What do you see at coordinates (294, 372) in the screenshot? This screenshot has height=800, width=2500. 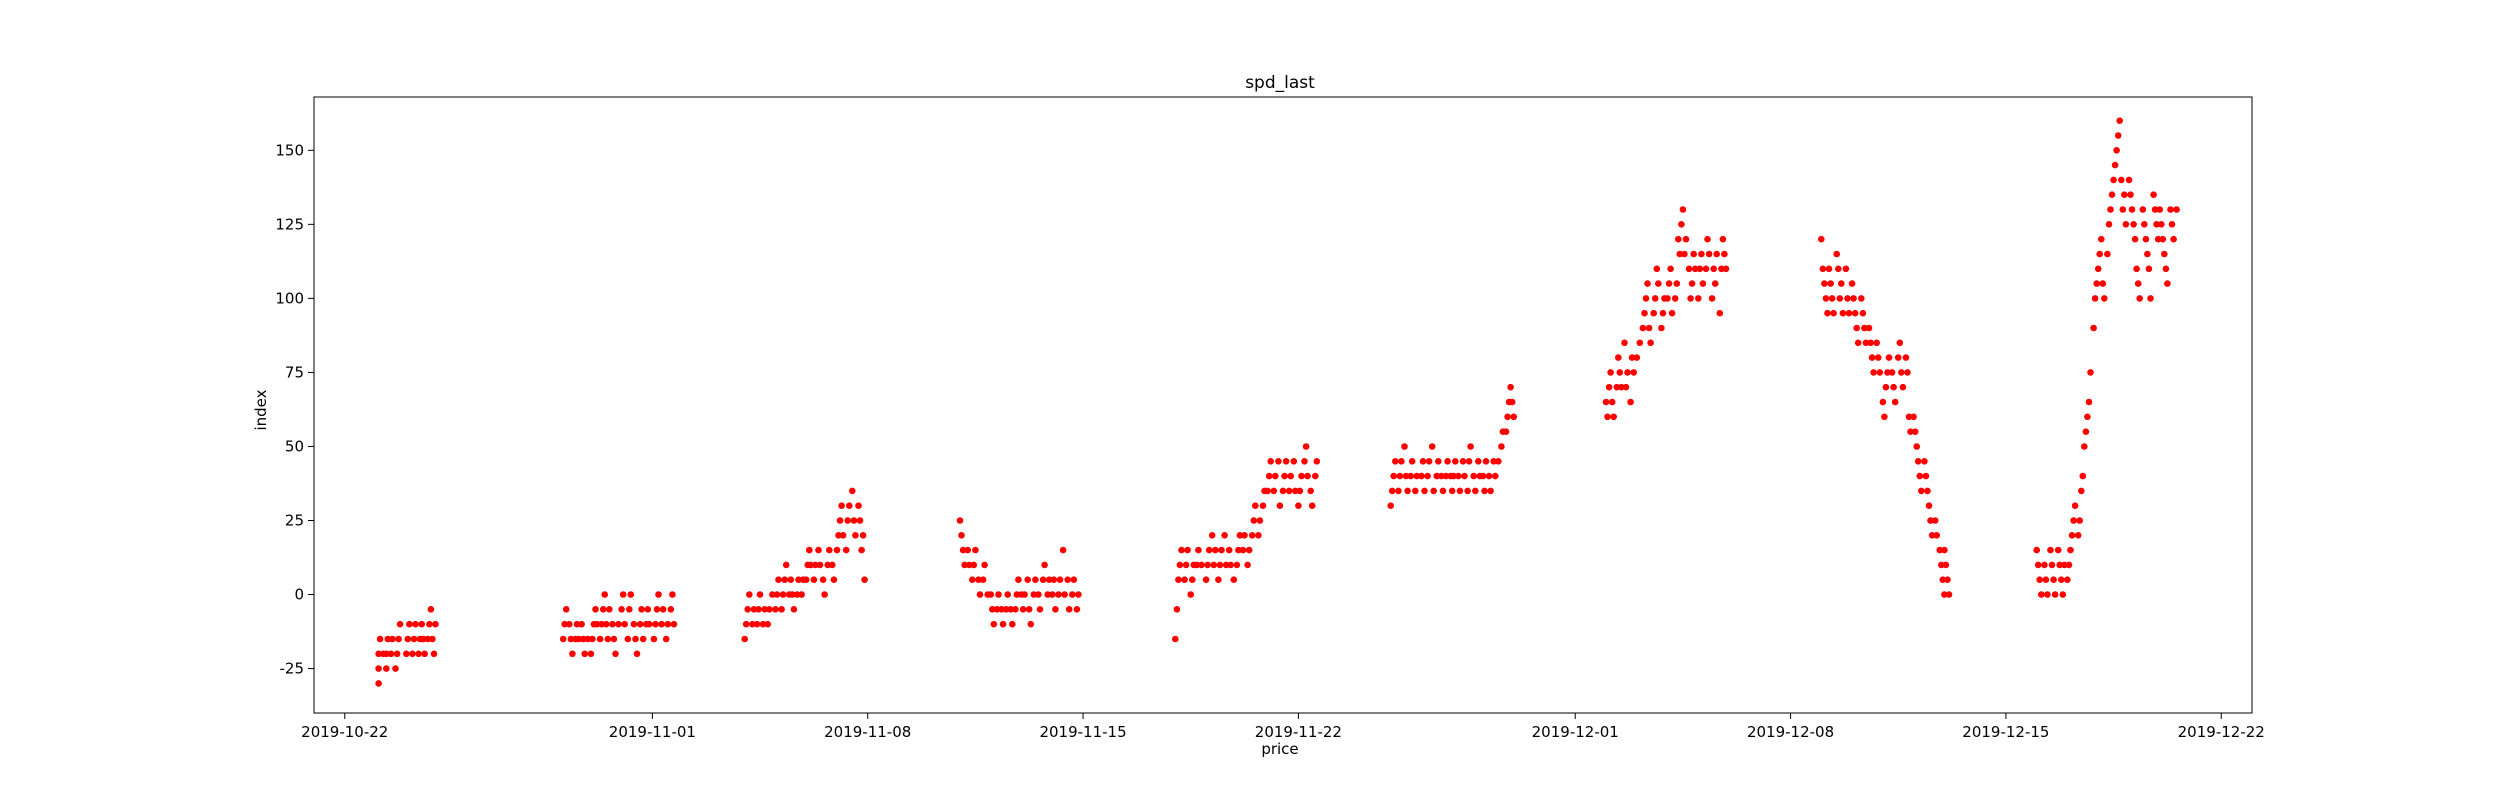 I see `y-tick-label: 75` at bounding box center [294, 372].